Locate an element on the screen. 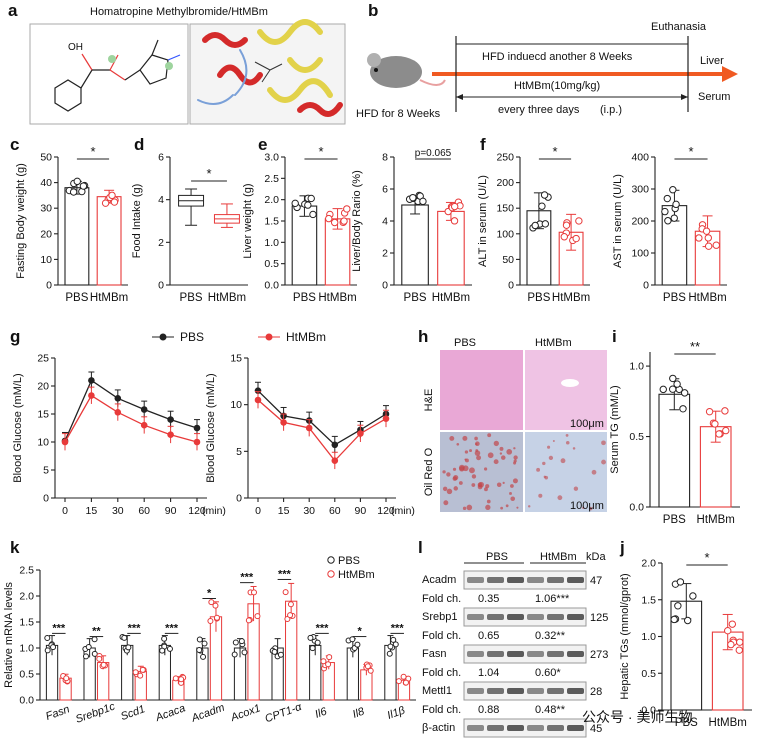  wb-kda-value: 47 is located at coordinates (596, 581).